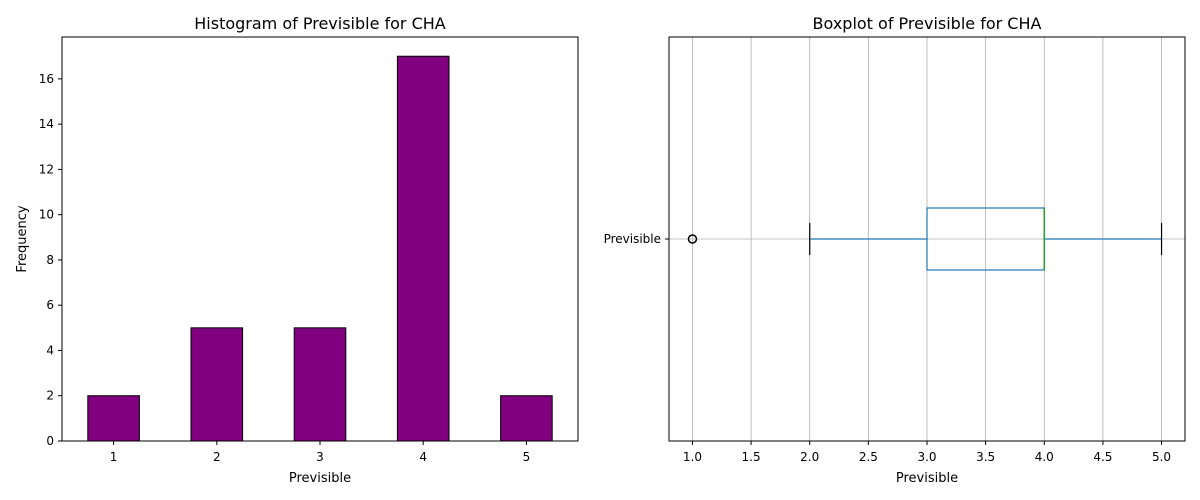 The width and height of the screenshot is (1200, 500). What do you see at coordinates (22, 238) in the screenshot?
I see `histogram-y-axis-label: Frequency` at bounding box center [22, 238].